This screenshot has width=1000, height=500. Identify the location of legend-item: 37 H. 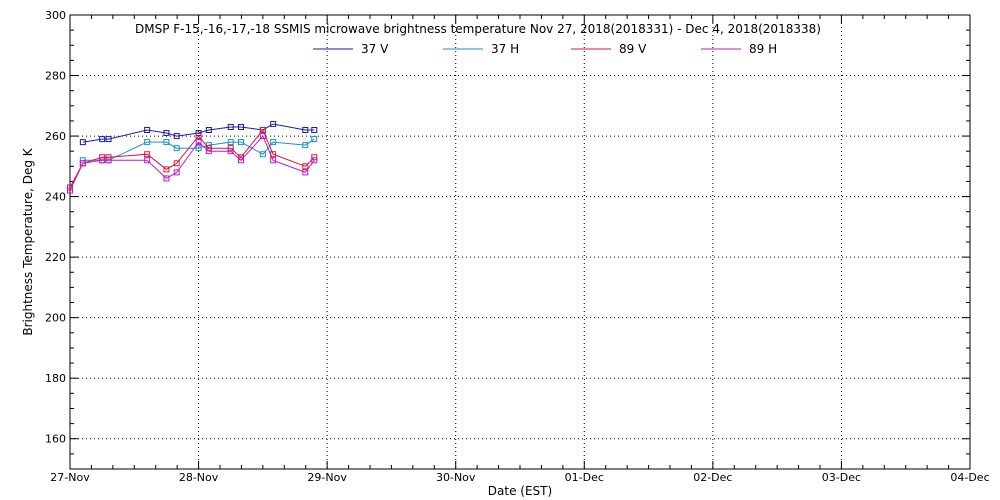
(481, 49).